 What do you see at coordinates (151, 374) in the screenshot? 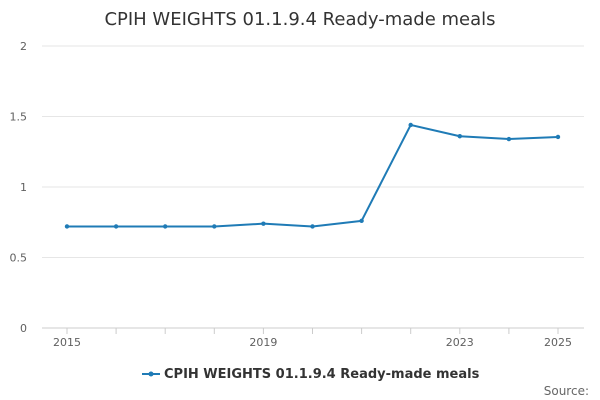
I see `legend-point-marker` at bounding box center [151, 374].